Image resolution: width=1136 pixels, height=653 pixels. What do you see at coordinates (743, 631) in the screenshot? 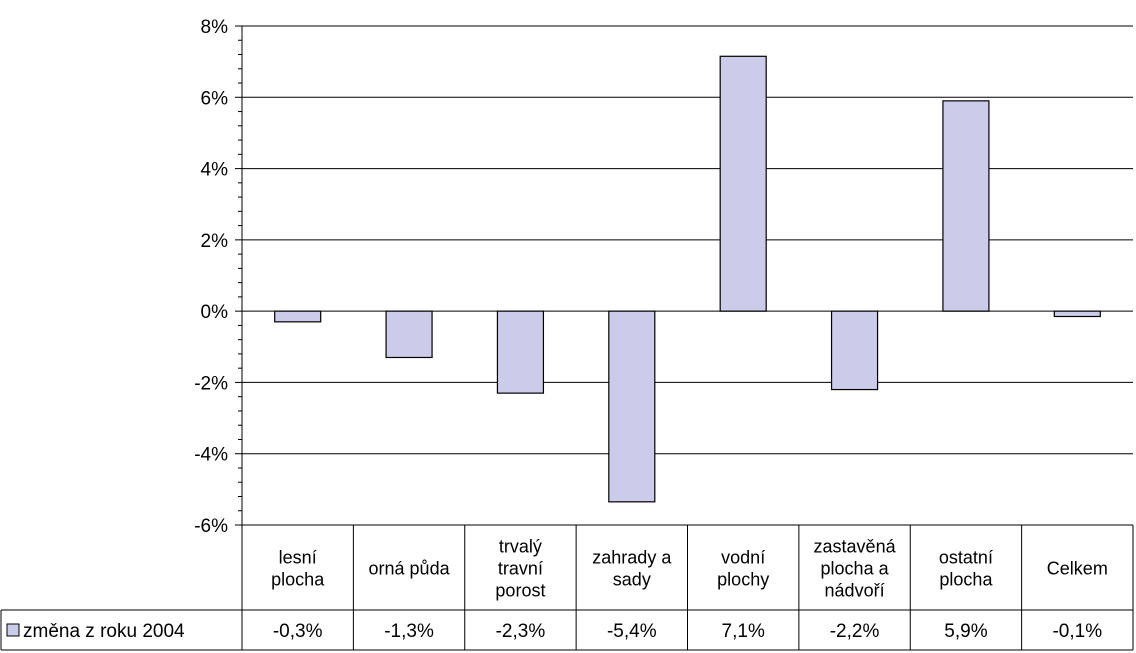
I see `data-value-label: 7,1%` at bounding box center [743, 631].